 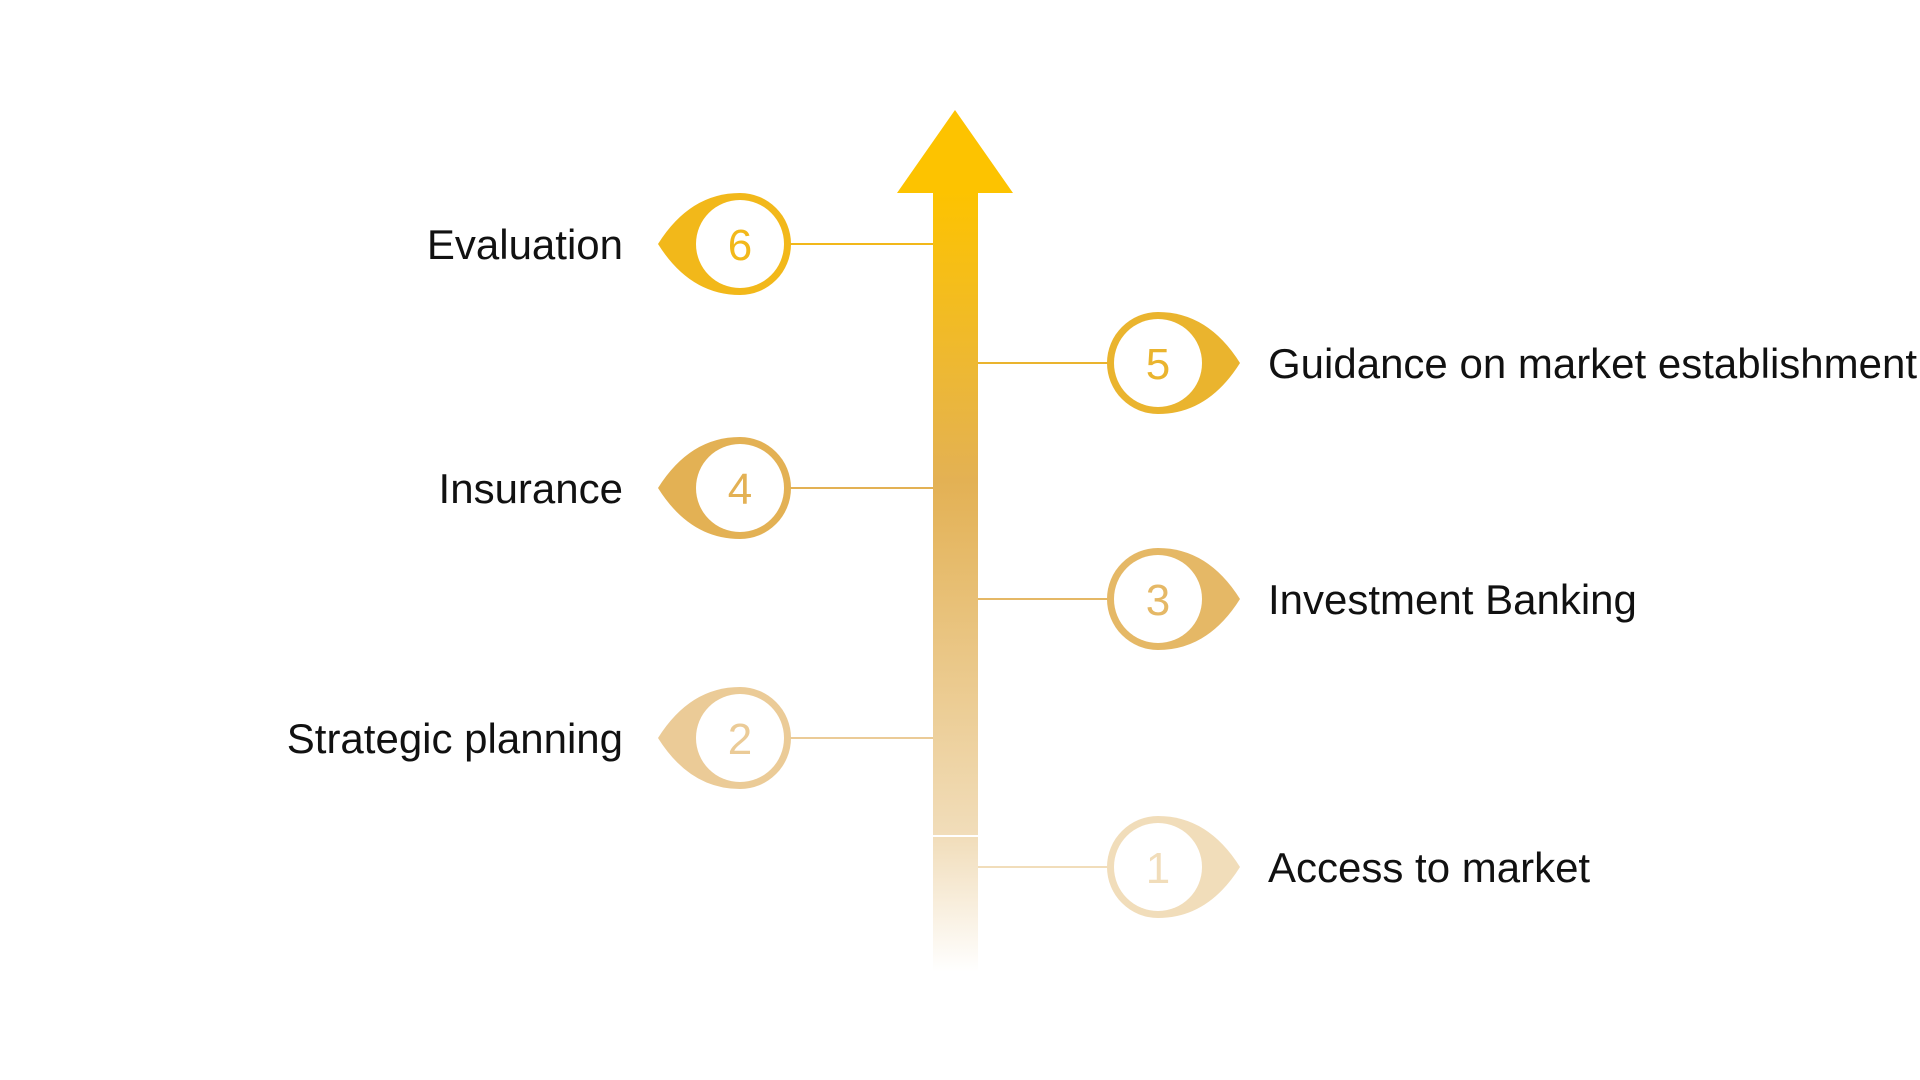 I want to click on step-label: Insurance, so click(x=531, y=488).